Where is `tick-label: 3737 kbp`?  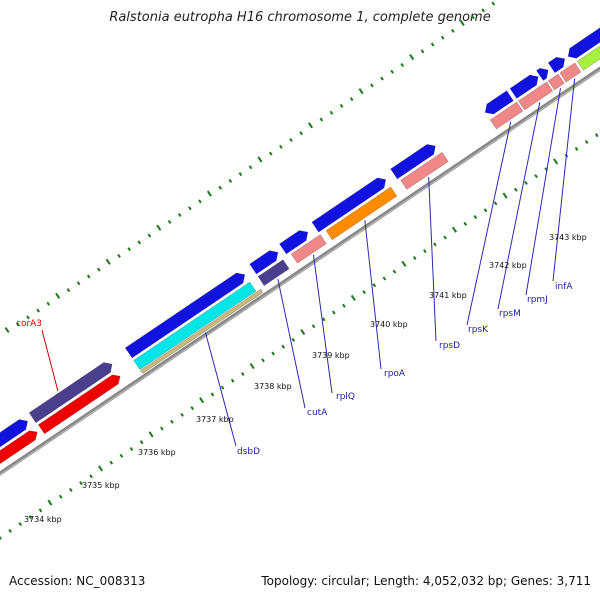
tick-label: 3737 kbp is located at coordinates (215, 419).